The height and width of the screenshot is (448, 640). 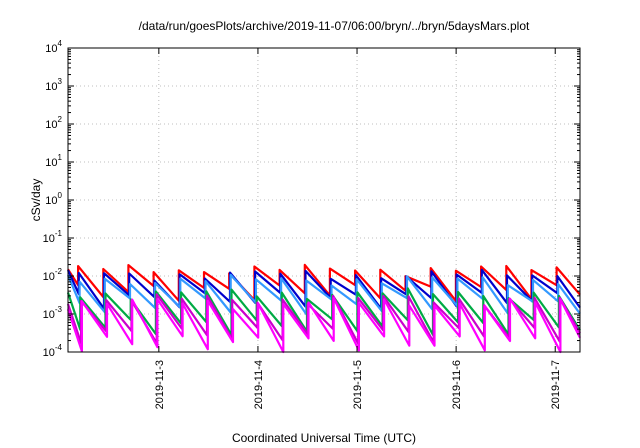 I want to click on x-tick-label: 2019-11-4, so click(x=259, y=384).